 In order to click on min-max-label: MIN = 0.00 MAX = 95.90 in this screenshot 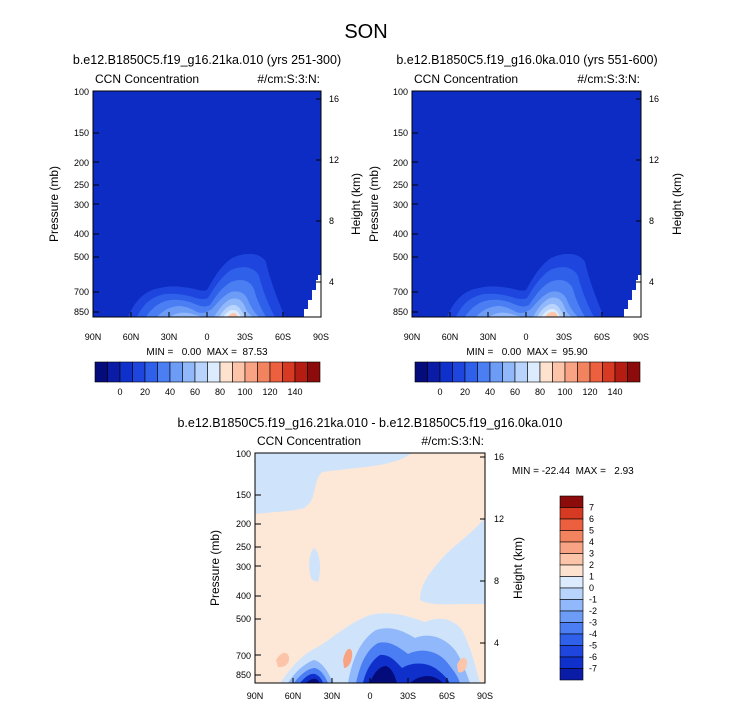, I will do `click(527, 352)`.